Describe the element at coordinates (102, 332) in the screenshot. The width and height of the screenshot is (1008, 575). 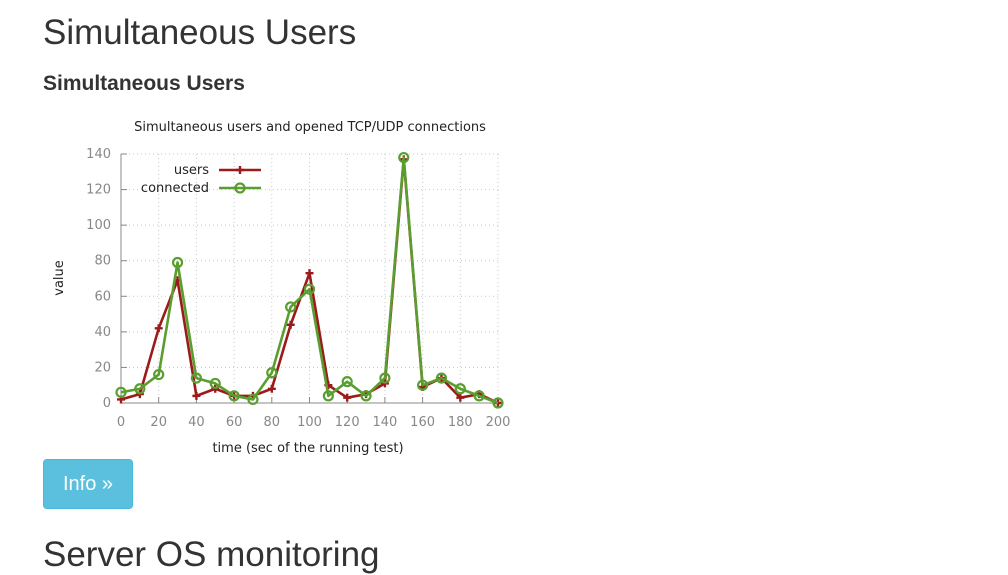
I see `y-tick-label: 40` at that location.